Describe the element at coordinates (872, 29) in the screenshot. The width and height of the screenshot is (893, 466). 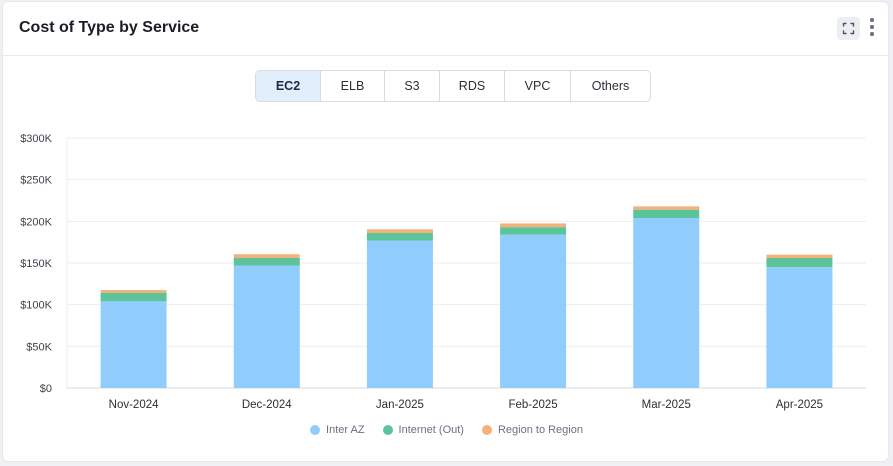
I see `kebab-menu-icon` at that location.